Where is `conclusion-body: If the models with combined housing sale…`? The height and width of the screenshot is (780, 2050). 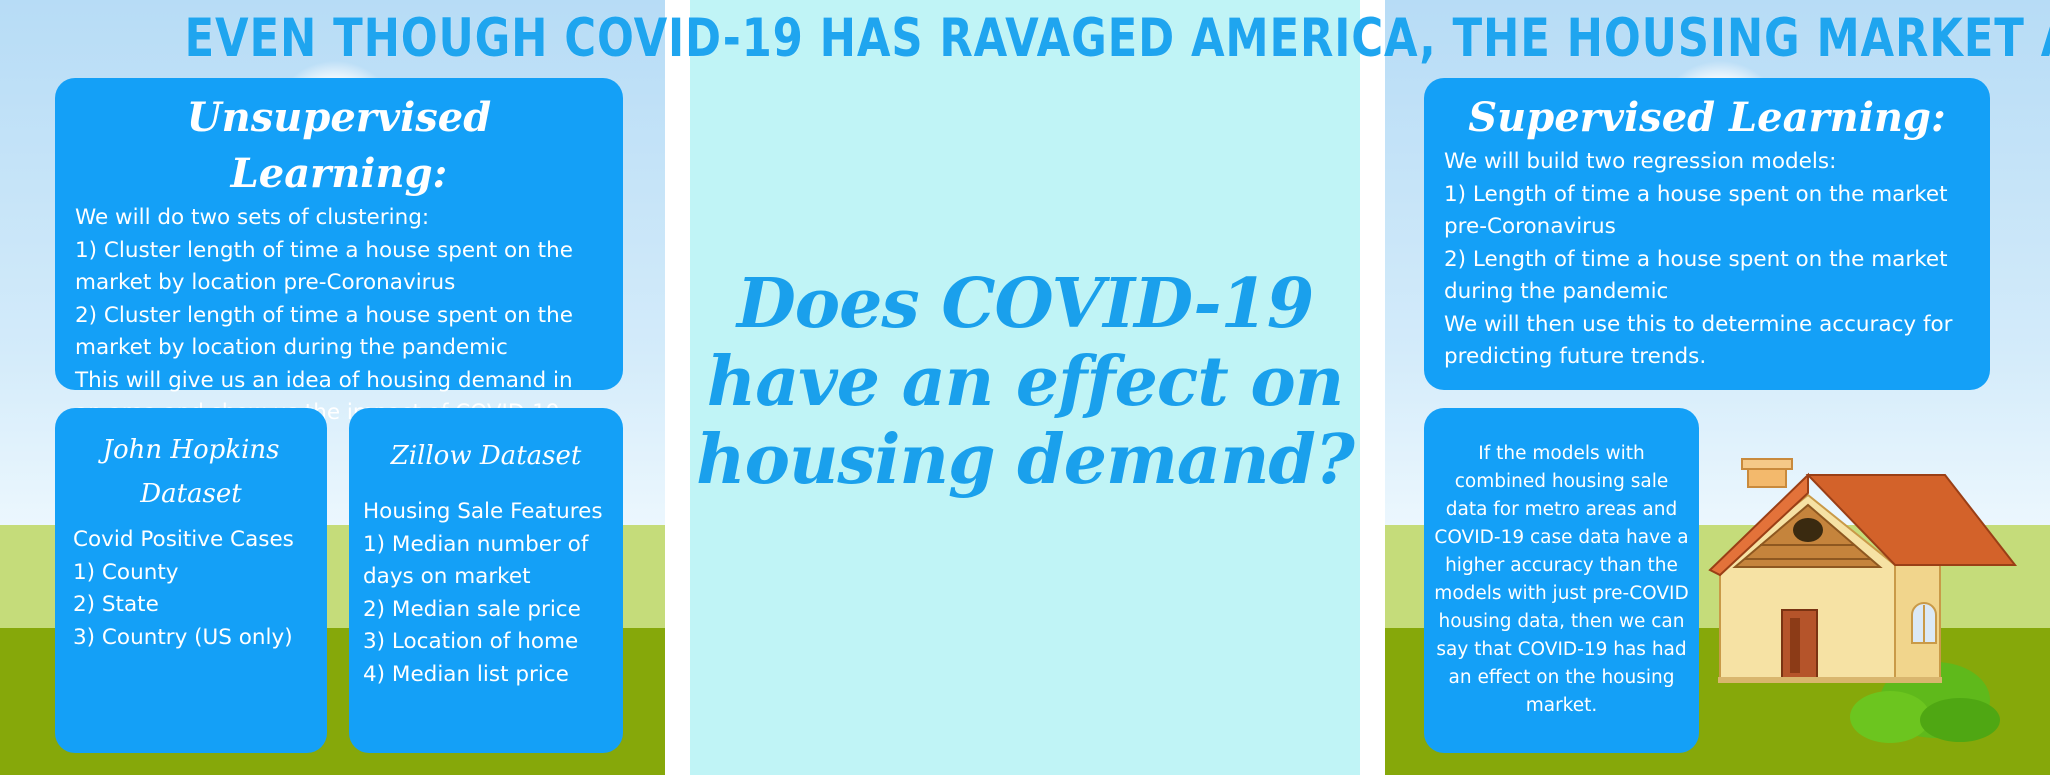 conclusion-body: If the models with combined housing sale… is located at coordinates (1561, 579).